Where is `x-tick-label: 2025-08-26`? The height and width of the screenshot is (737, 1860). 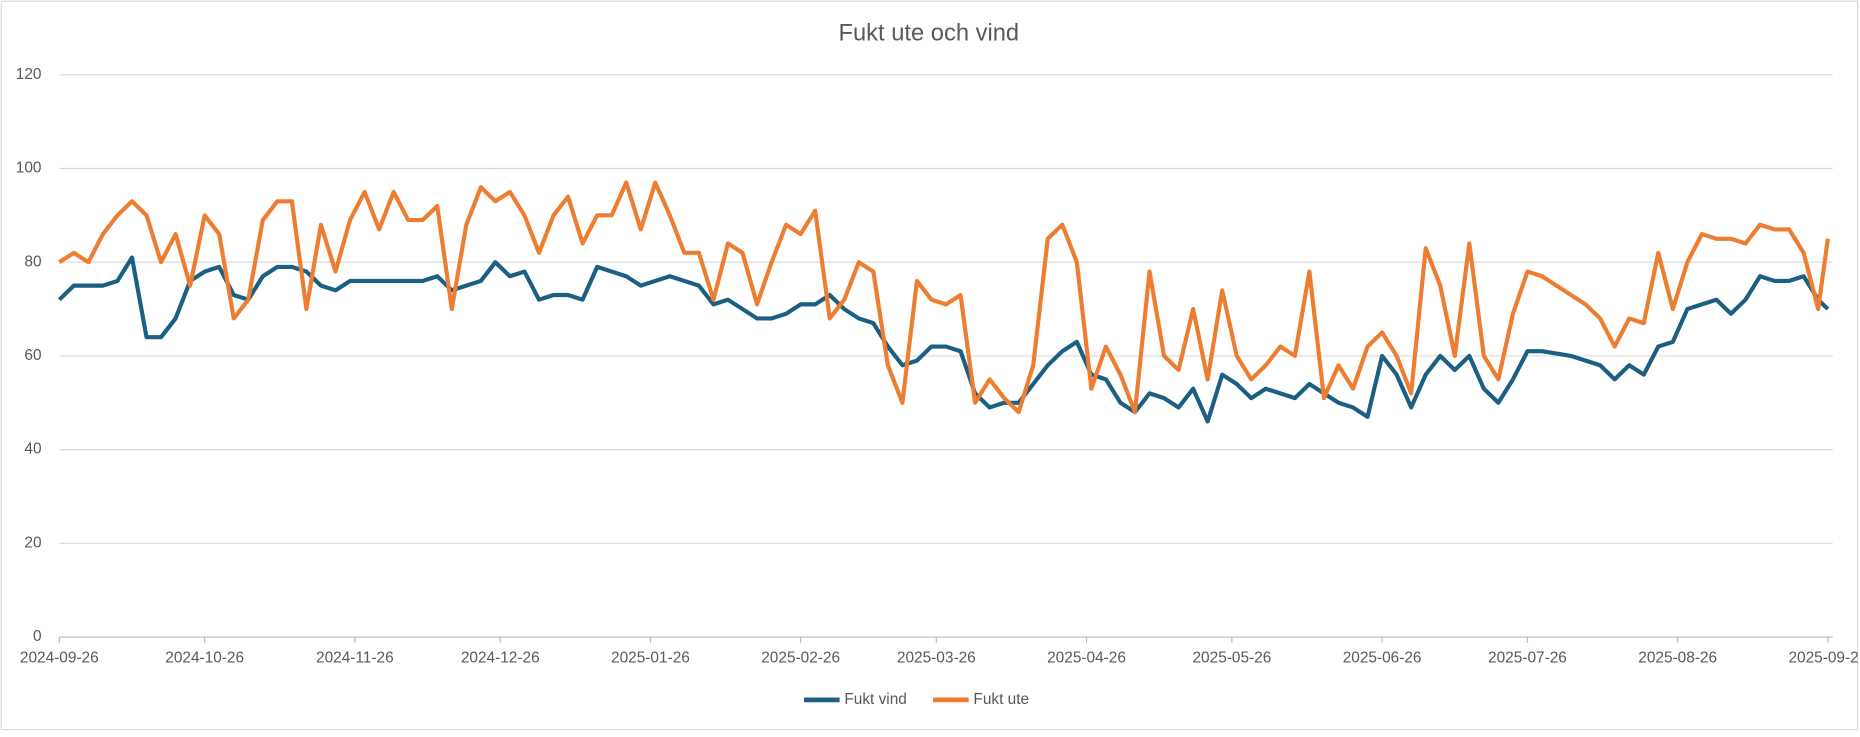 x-tick-label: 2025-08-26 is located at coordinates (1677, 657).